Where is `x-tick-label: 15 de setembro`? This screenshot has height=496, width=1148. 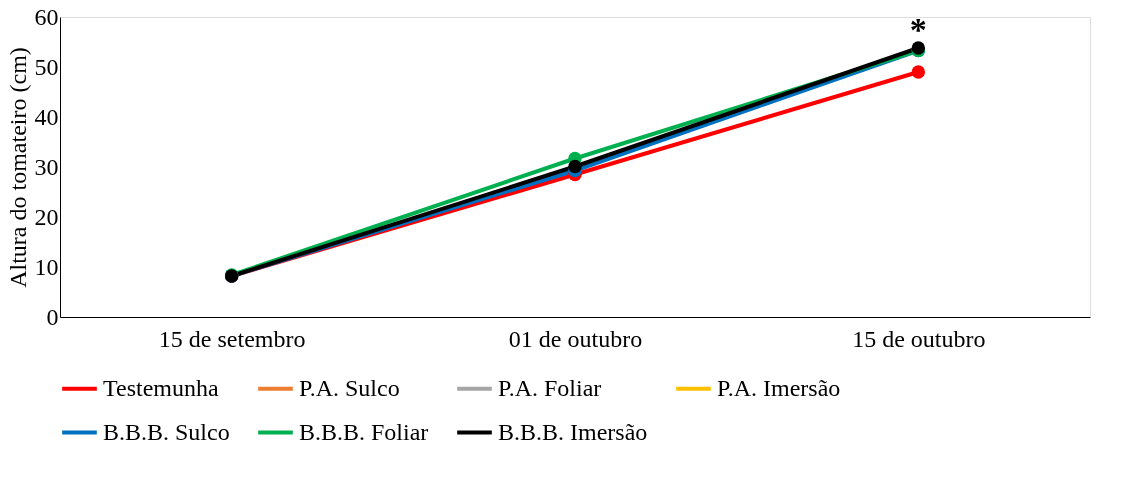
x-tick-label: 15 de setembro is located at coordinates (232, 338).